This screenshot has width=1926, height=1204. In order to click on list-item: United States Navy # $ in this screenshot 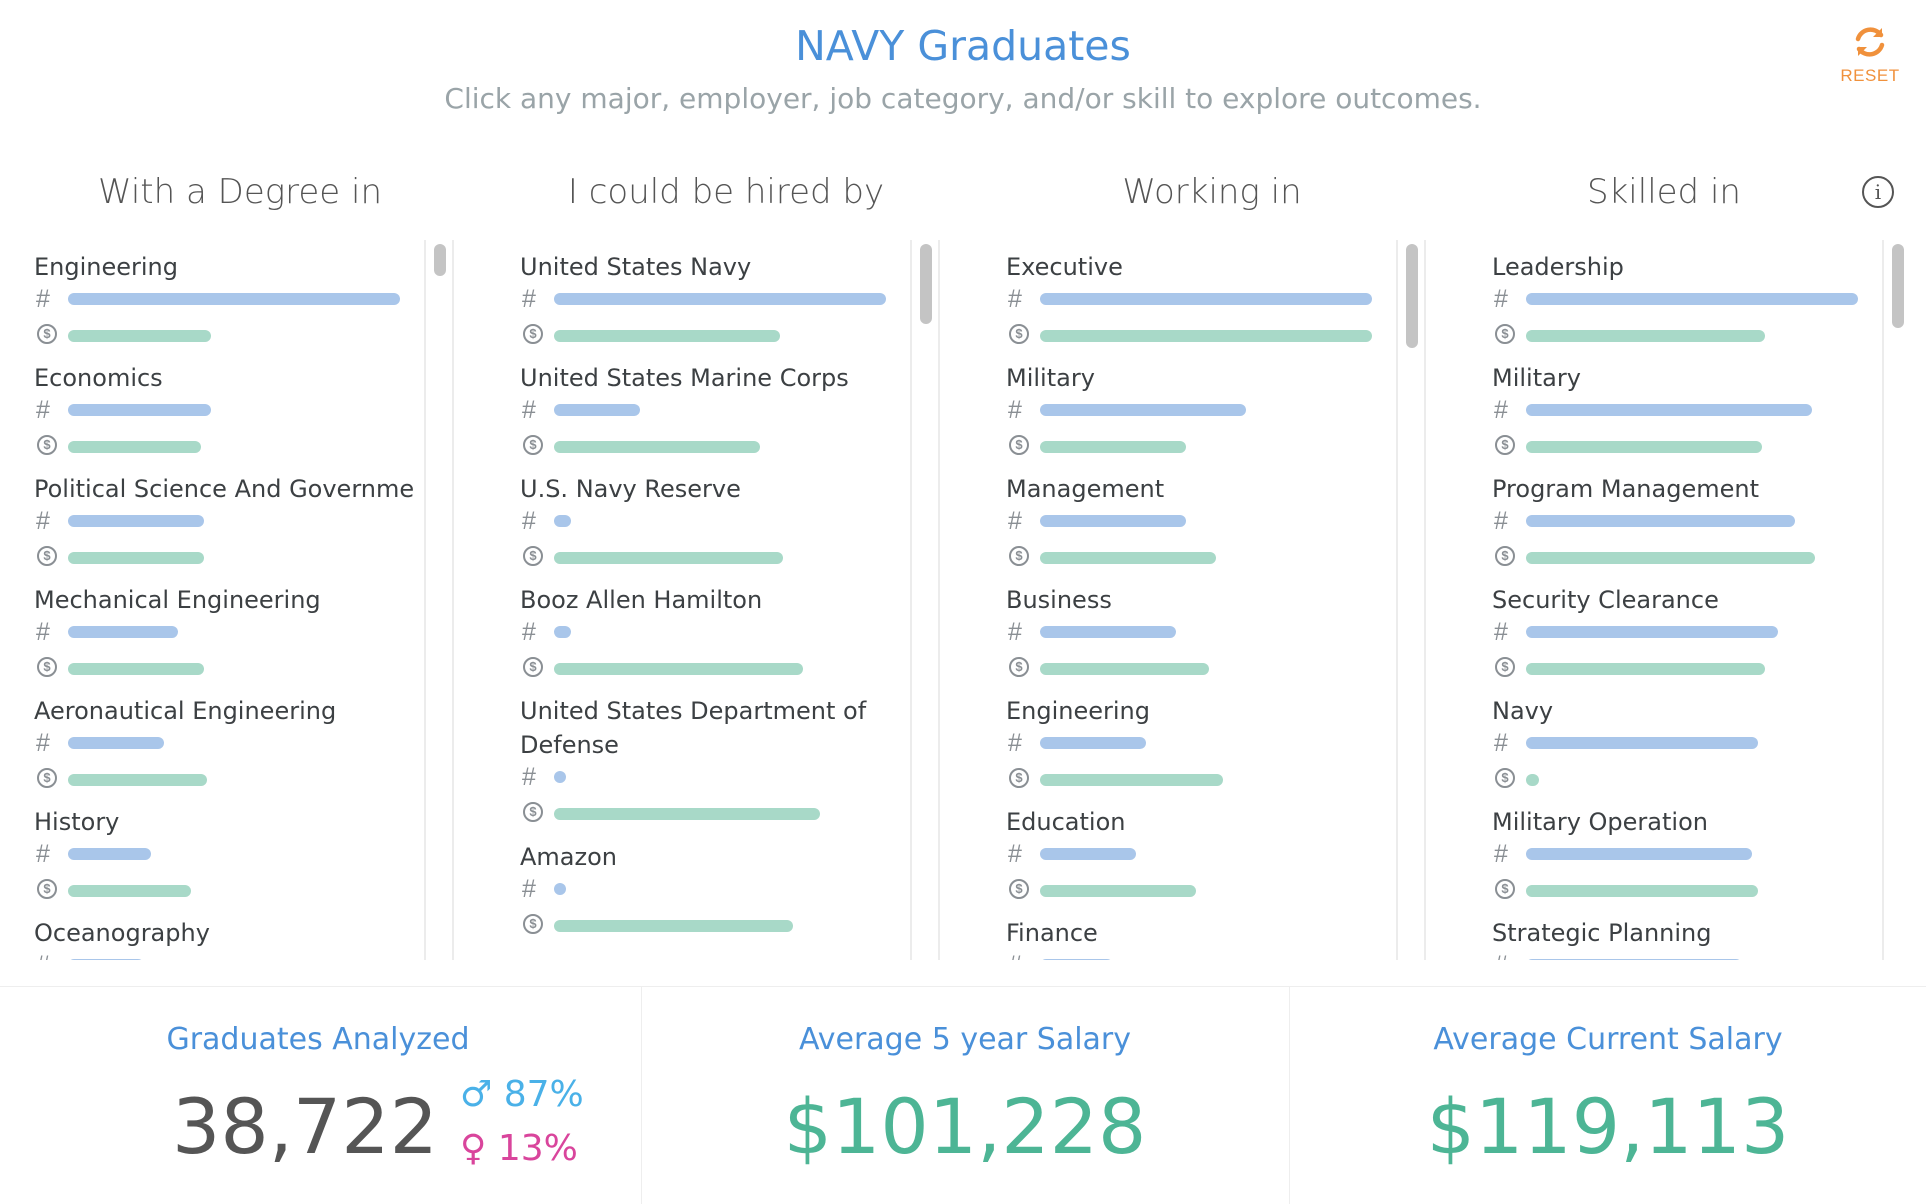, I will do `click(710, 299)`.